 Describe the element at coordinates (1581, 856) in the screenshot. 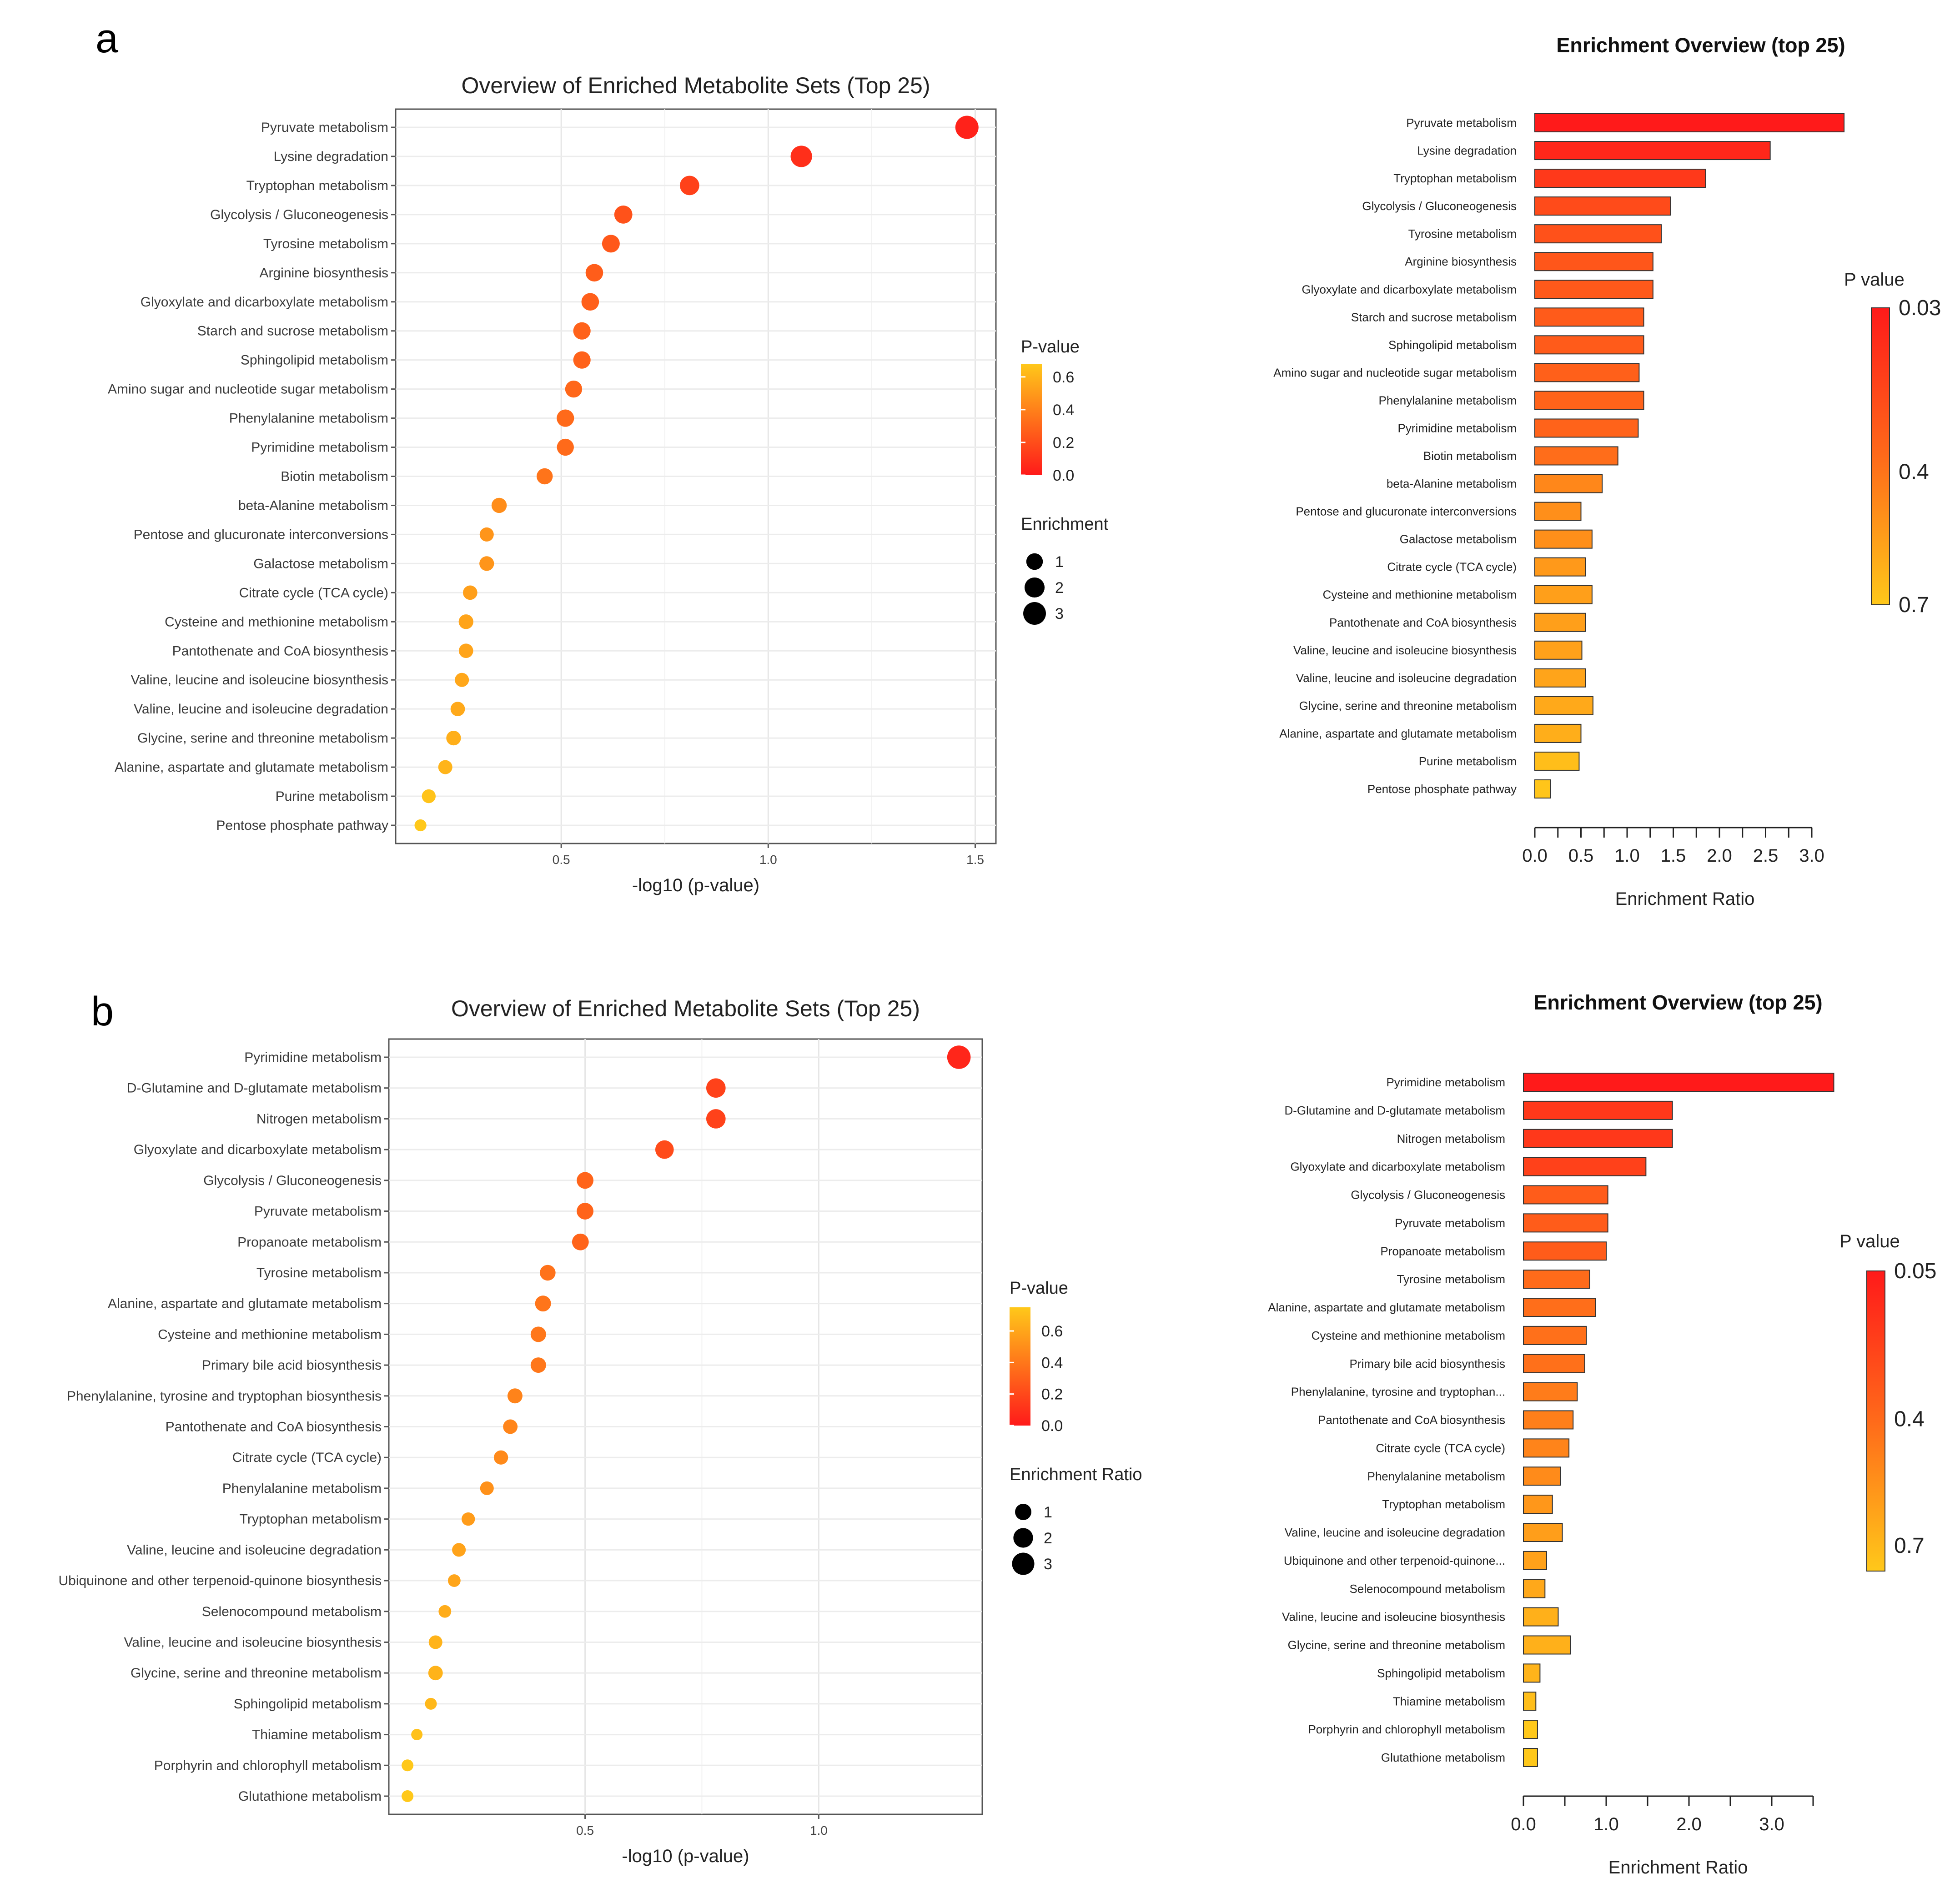

I see `x-tick-label: 0.5` at that location.